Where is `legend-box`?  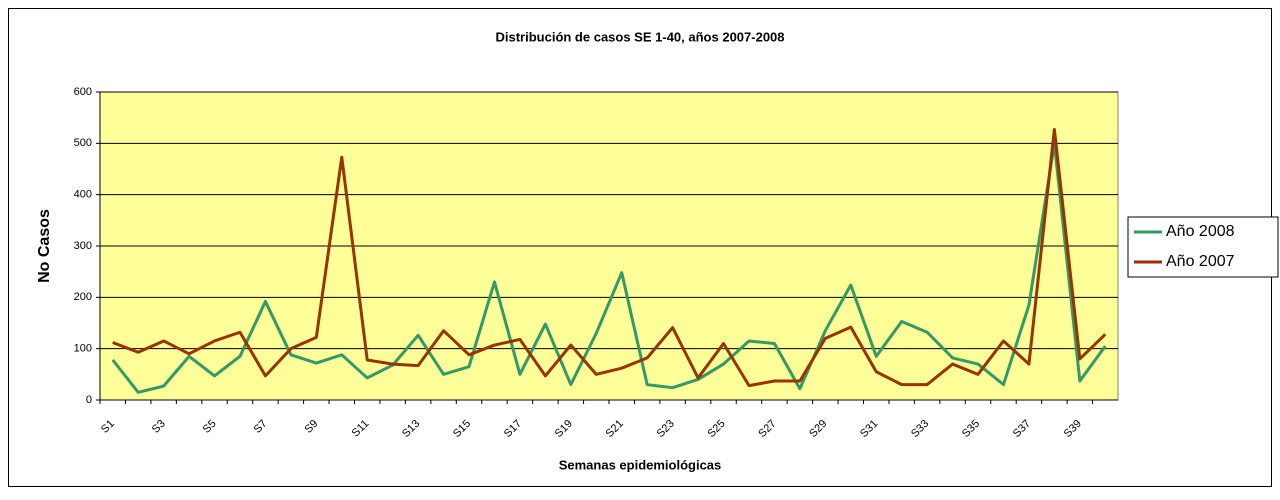 legend-box is located at coordinates (1203, 247).